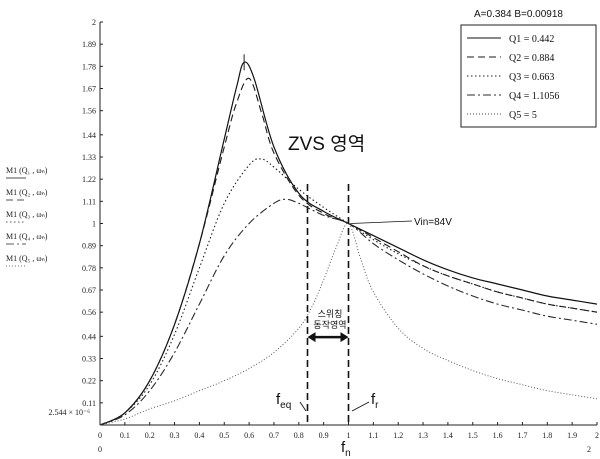 The width and height of the screenshot is (600, 459). What do you see at coordinates (299, 435) in the screenshot?
I see `x-tick-label: 0.8` at bounding box center [299, 435].